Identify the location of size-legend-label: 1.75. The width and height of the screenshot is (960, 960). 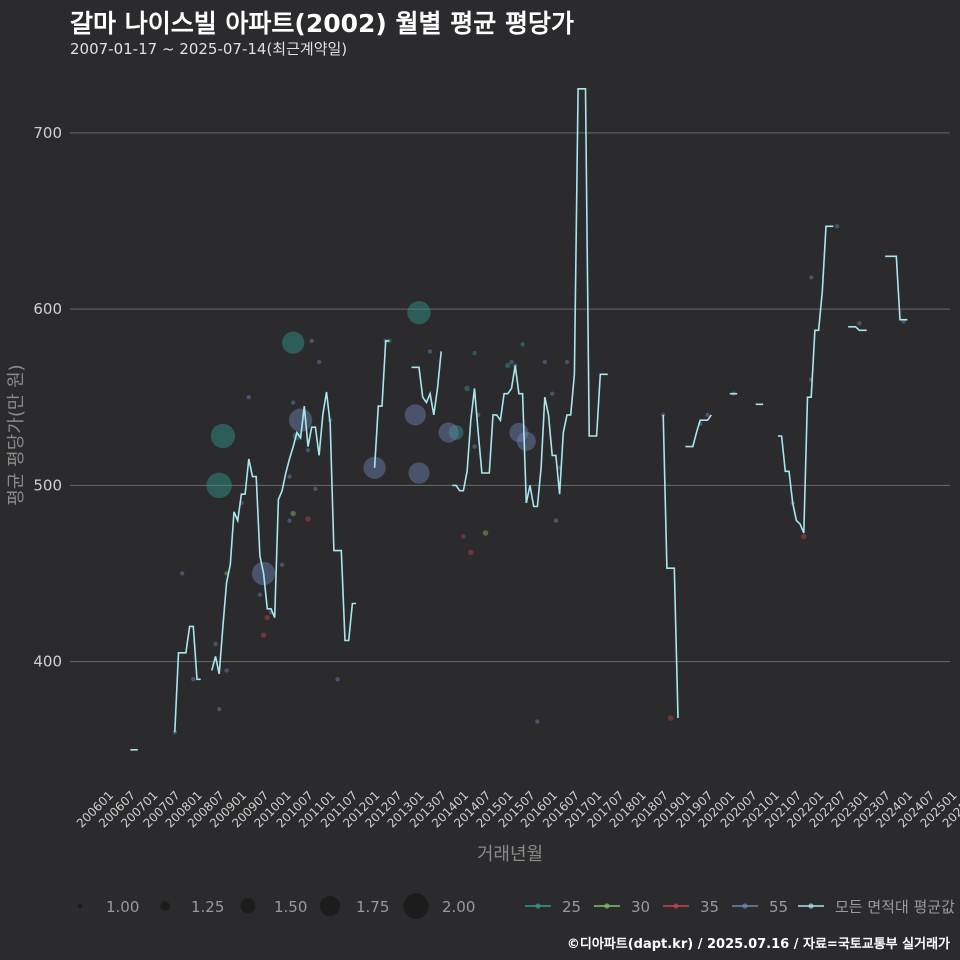
(372, 907).